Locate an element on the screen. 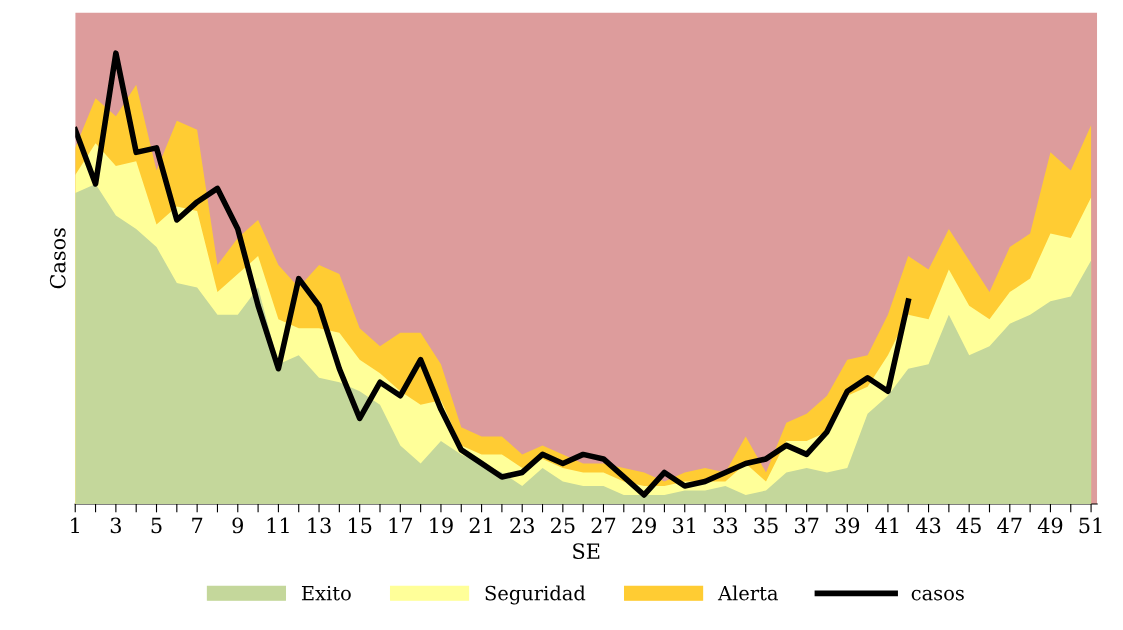  x-tick-label: 39 is located at coordinates (847, 525).